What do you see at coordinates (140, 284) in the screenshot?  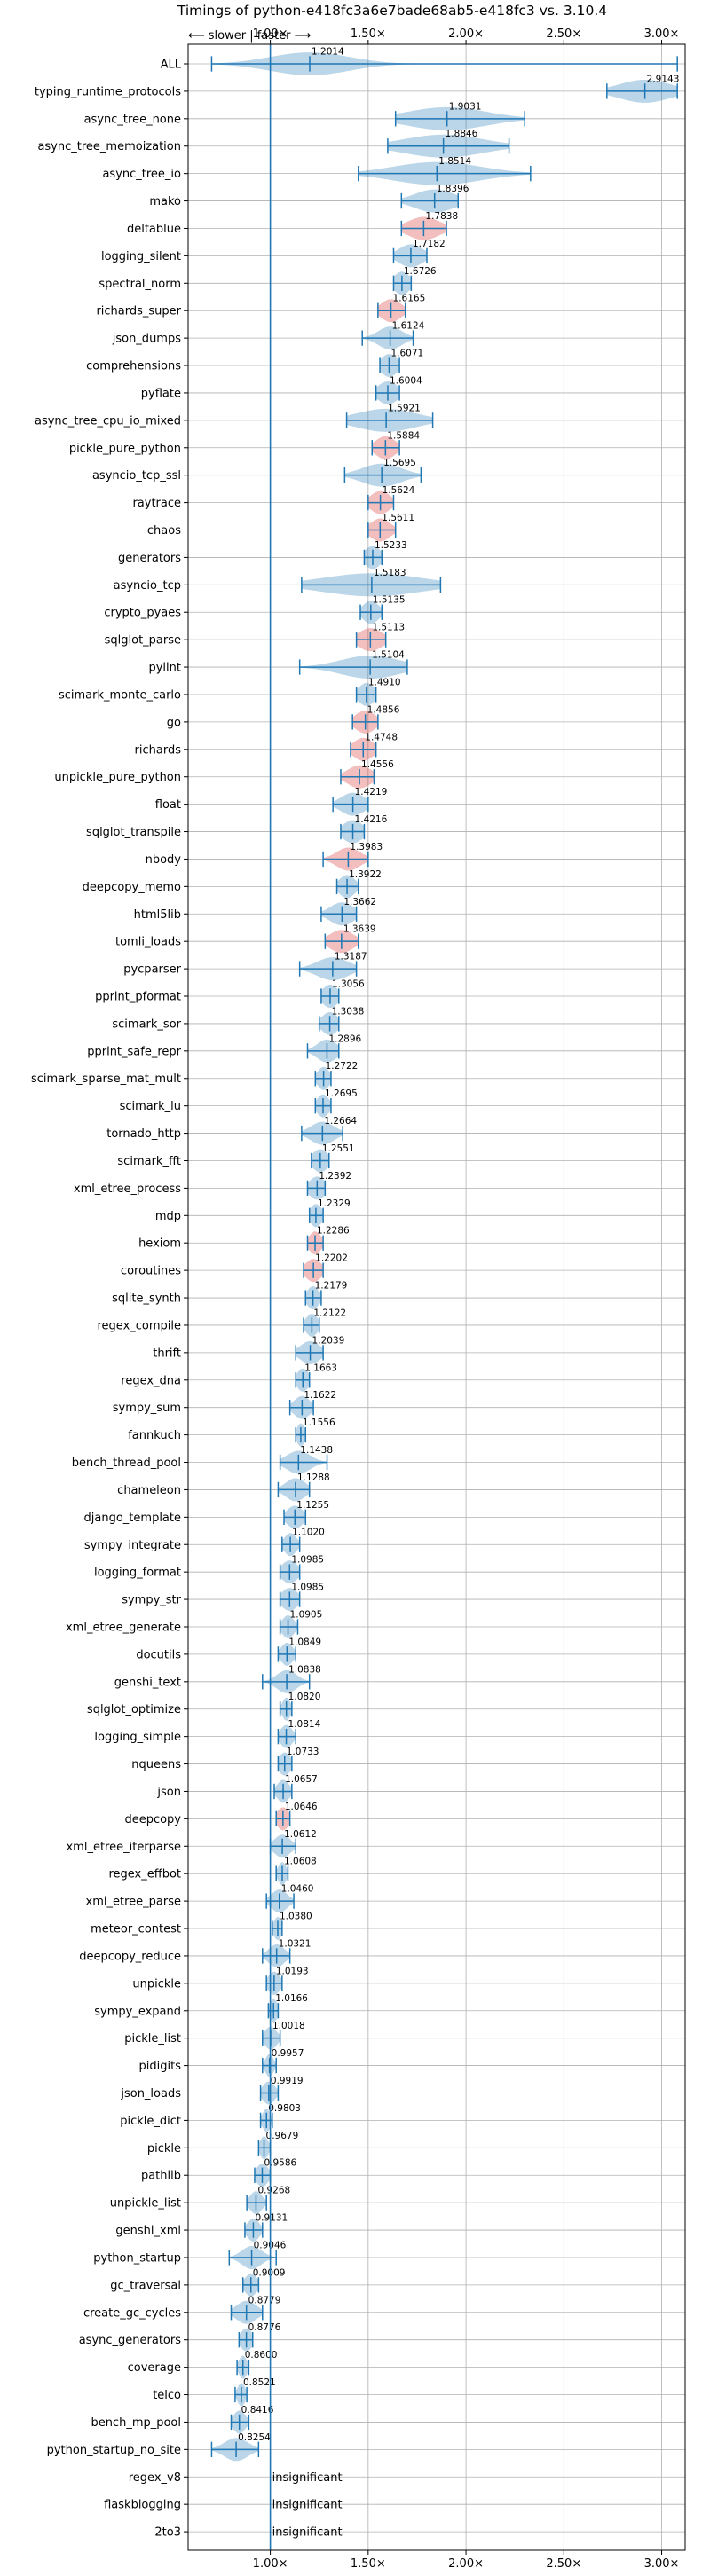 I see `y-tick-label: spectral_norm` at bounding box center [140, 284].